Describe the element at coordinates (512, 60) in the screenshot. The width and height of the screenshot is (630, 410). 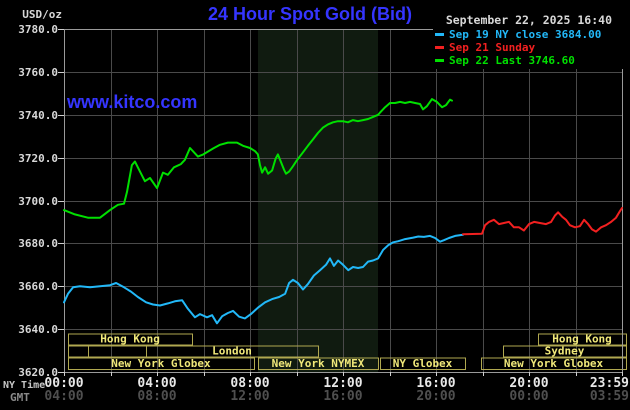
I see `legend-label: Sep 22 Last 3746.60` at that location.